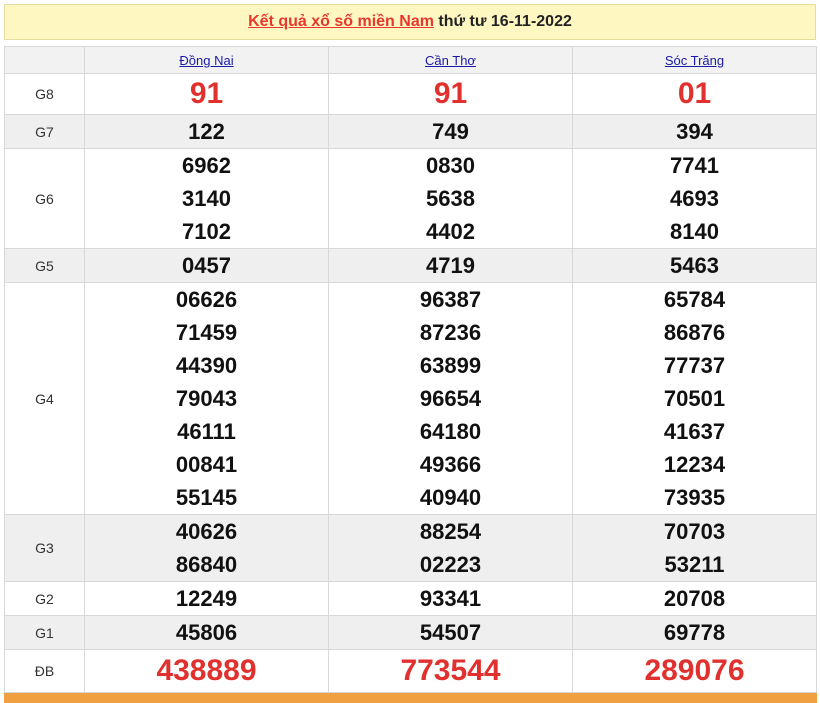  I want to click on column-header: Đồng Nai, so click(206, 60).